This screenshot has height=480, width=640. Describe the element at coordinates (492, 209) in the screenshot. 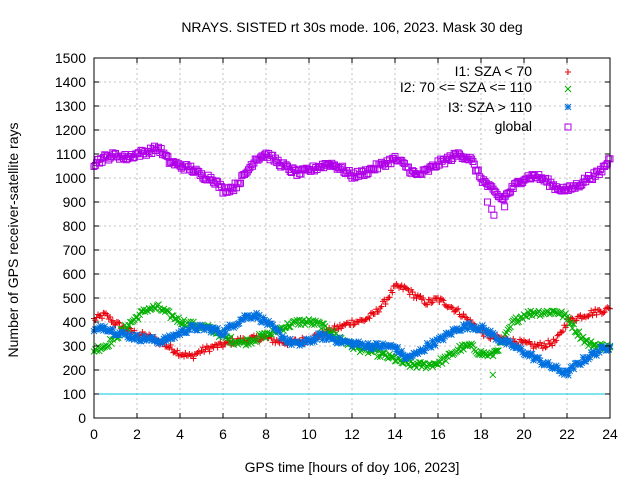

I see `data-point-outlier` at that location.